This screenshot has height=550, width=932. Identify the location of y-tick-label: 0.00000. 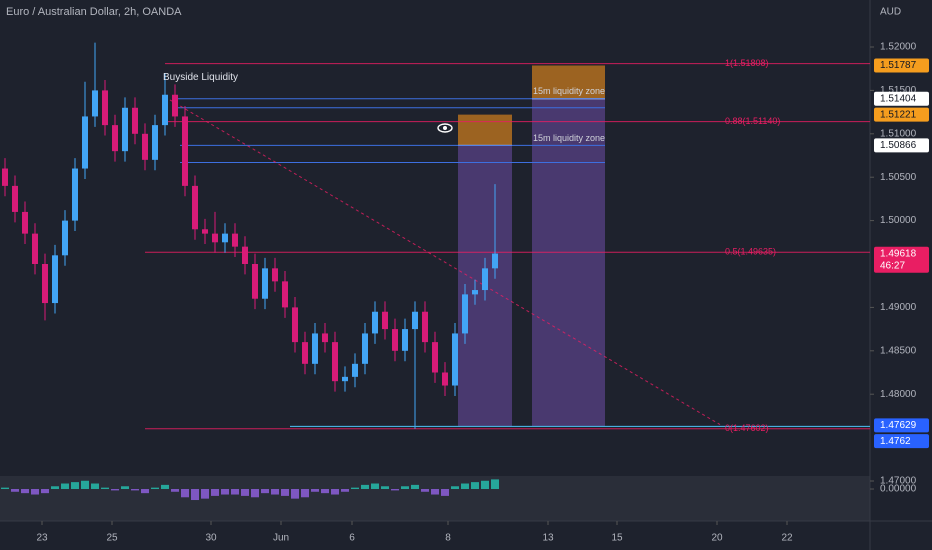
(898, 489).